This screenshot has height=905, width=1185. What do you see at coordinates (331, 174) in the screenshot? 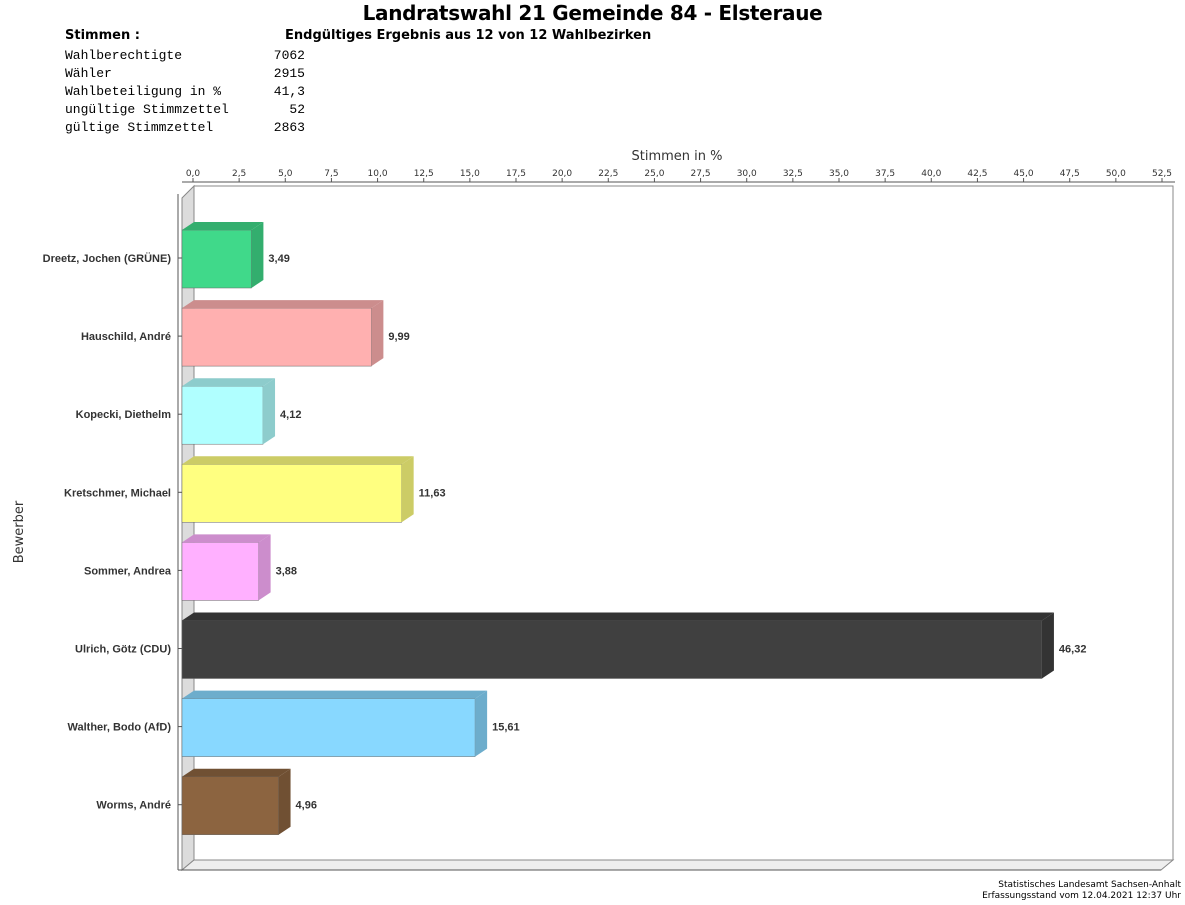
I see `x-tick-label: 7,5` at bounding box center [331, 174].